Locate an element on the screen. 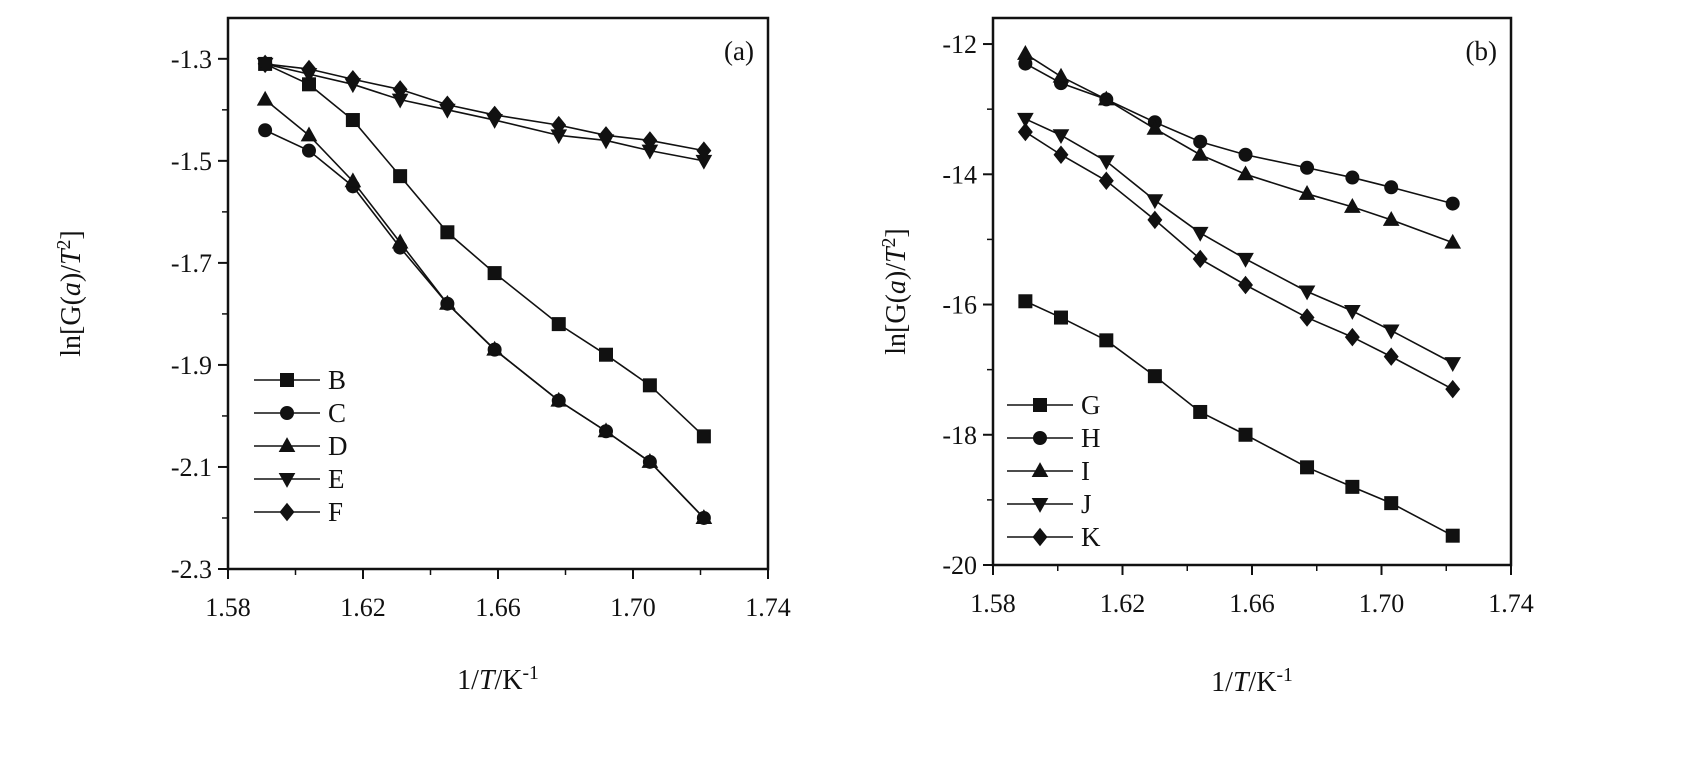  legend-label-E: E is located at coordinates (336, 479).